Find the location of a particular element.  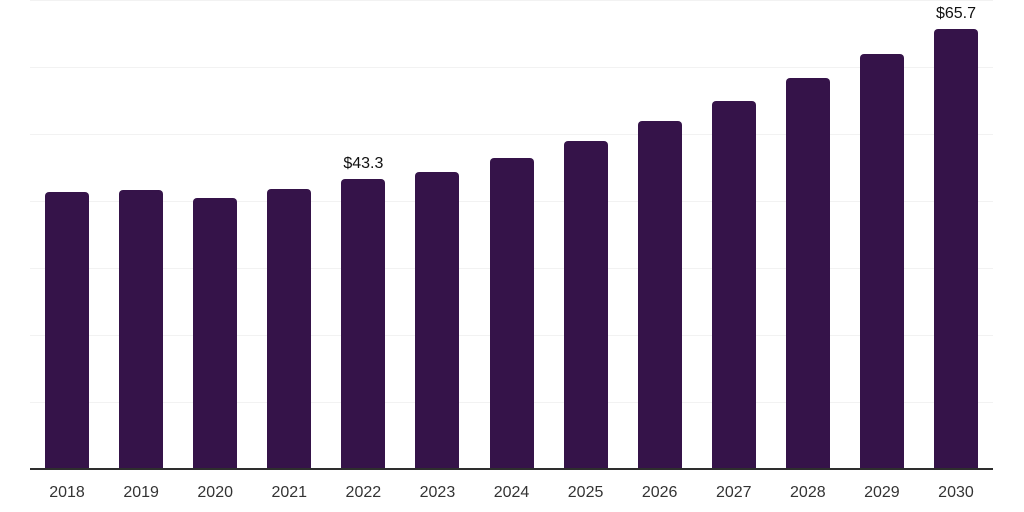

bar-slot-2021 is located at coordinates (289, 234).